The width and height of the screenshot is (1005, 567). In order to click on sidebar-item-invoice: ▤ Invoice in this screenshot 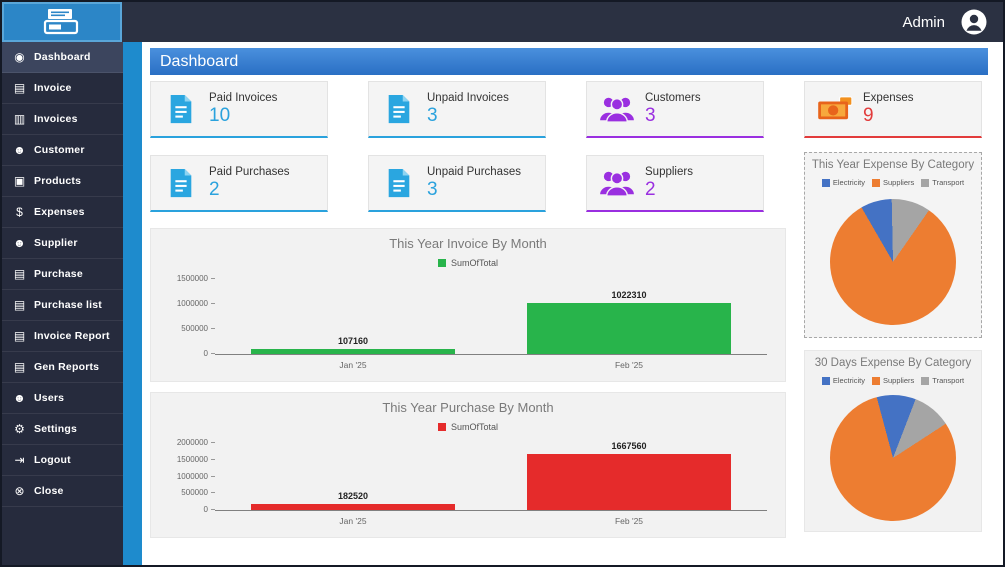, I will do `click(62, 88)`.